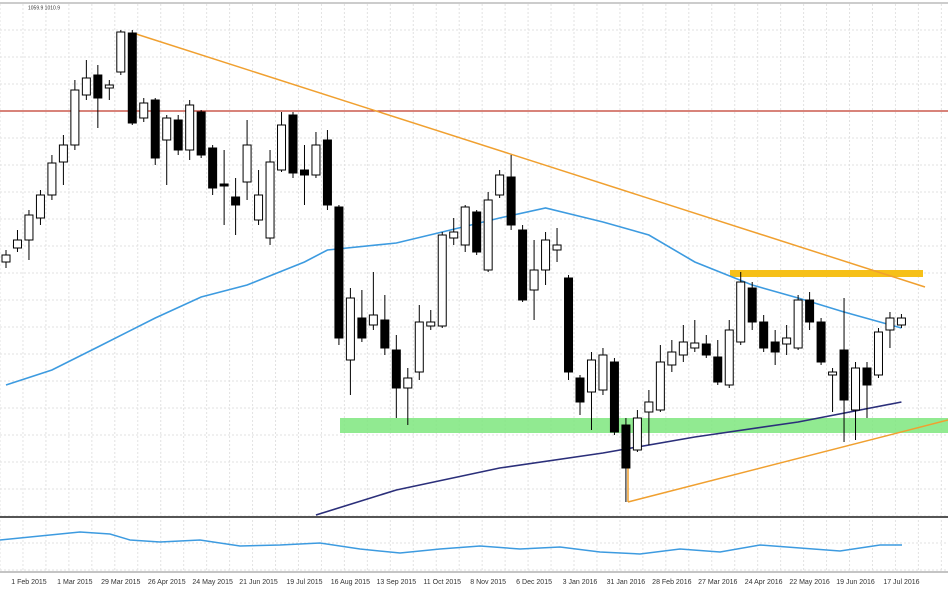 Image resolution: width=948 pixels, height=593 pixels. What do you see at coordinates (809, 582) in the screenshot?
I see `x-tick-label: 22 May 2016` at bounding box center [809, 582].